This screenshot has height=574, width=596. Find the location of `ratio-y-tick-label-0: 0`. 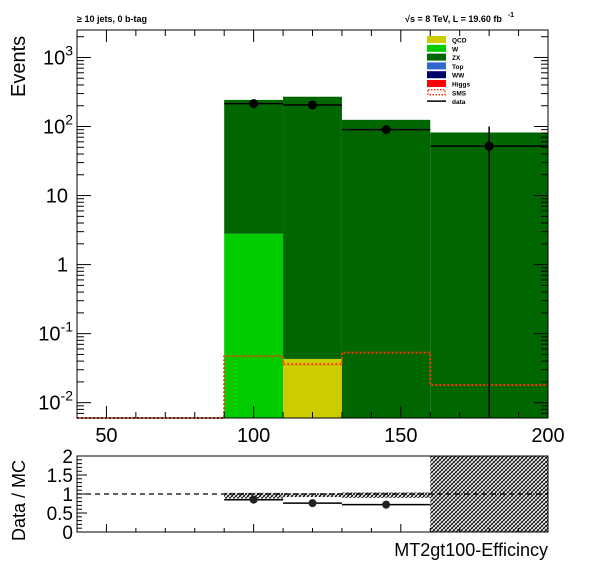

ratio-y-tick-label-0: 0 is located at coordinates (67, 533).